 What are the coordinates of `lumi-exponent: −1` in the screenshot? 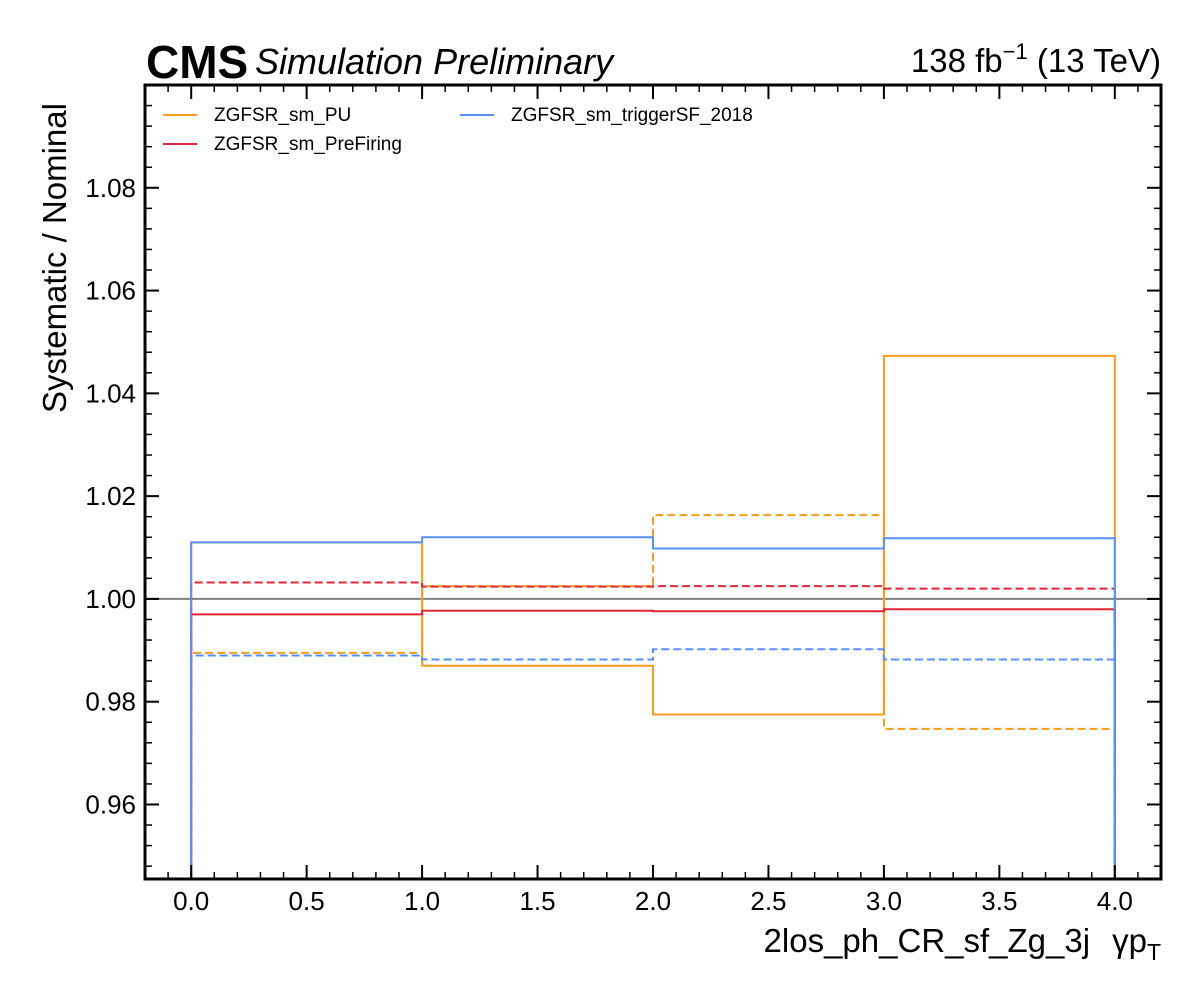 It's located at (1015, 51).